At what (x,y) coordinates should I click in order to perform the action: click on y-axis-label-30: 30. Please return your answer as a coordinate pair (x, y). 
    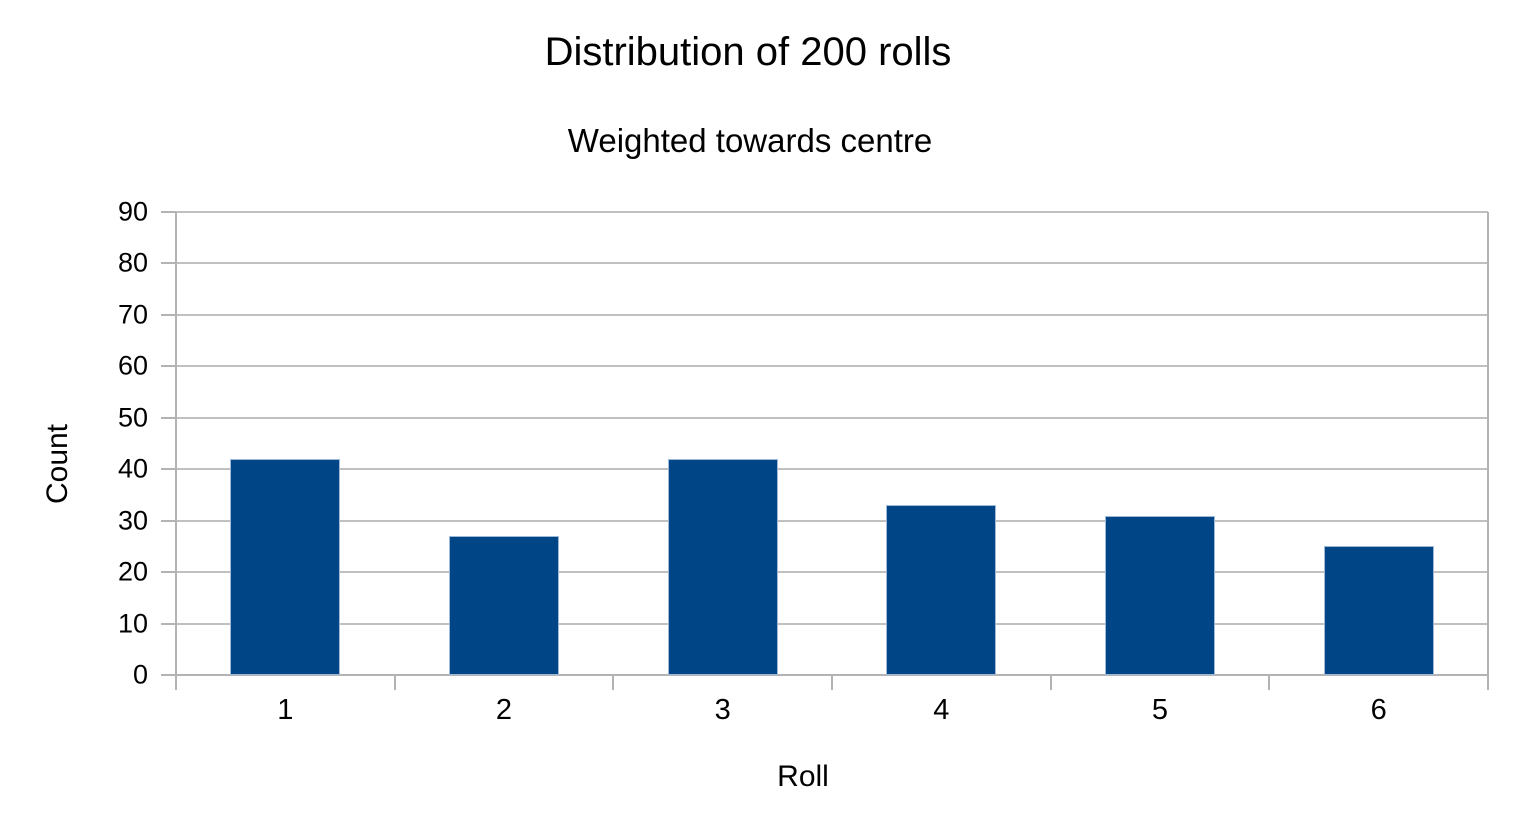
    Looking at the image, I should click on (132, 520).